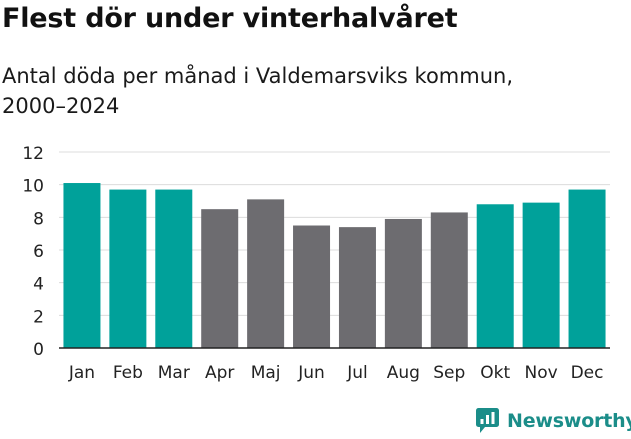 The image size is (631, 439). What do you see at coordinates (357, 373) in the screenshot?
I see `x-tick-label: Jul` at bounding box center [357, 373].